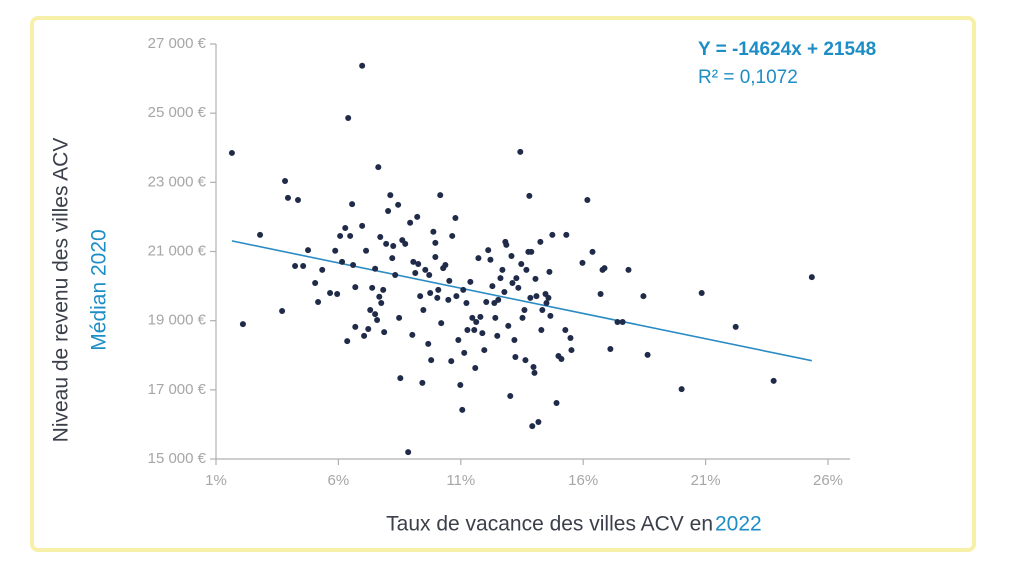 The height and width of the screenshot is (570, 1024). Describe the element at coordinates (583, 480) in the screenshot. I see `x-tick-label: 16%` at that location.